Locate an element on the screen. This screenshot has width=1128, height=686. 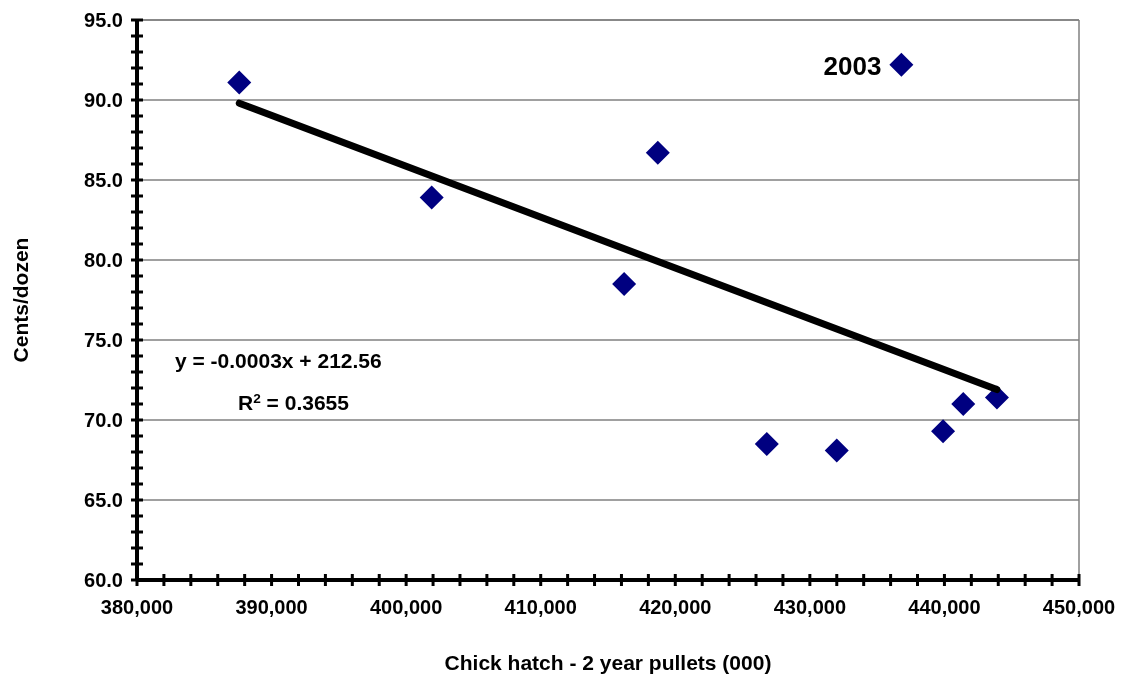
y-tick-label: 80.0 is located at coordinates (103, 260).